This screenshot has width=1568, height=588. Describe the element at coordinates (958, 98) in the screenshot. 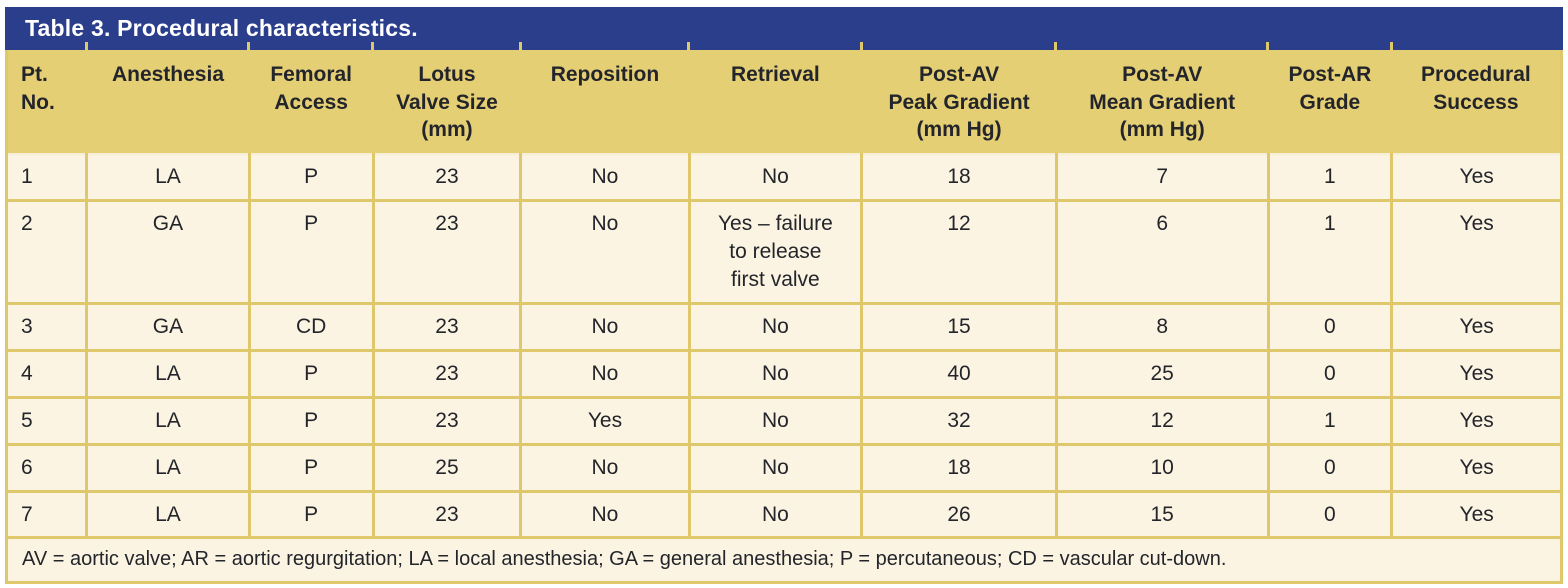

I see `column-header: Post-AV Peak Gradient (mm Hg)` at that location.